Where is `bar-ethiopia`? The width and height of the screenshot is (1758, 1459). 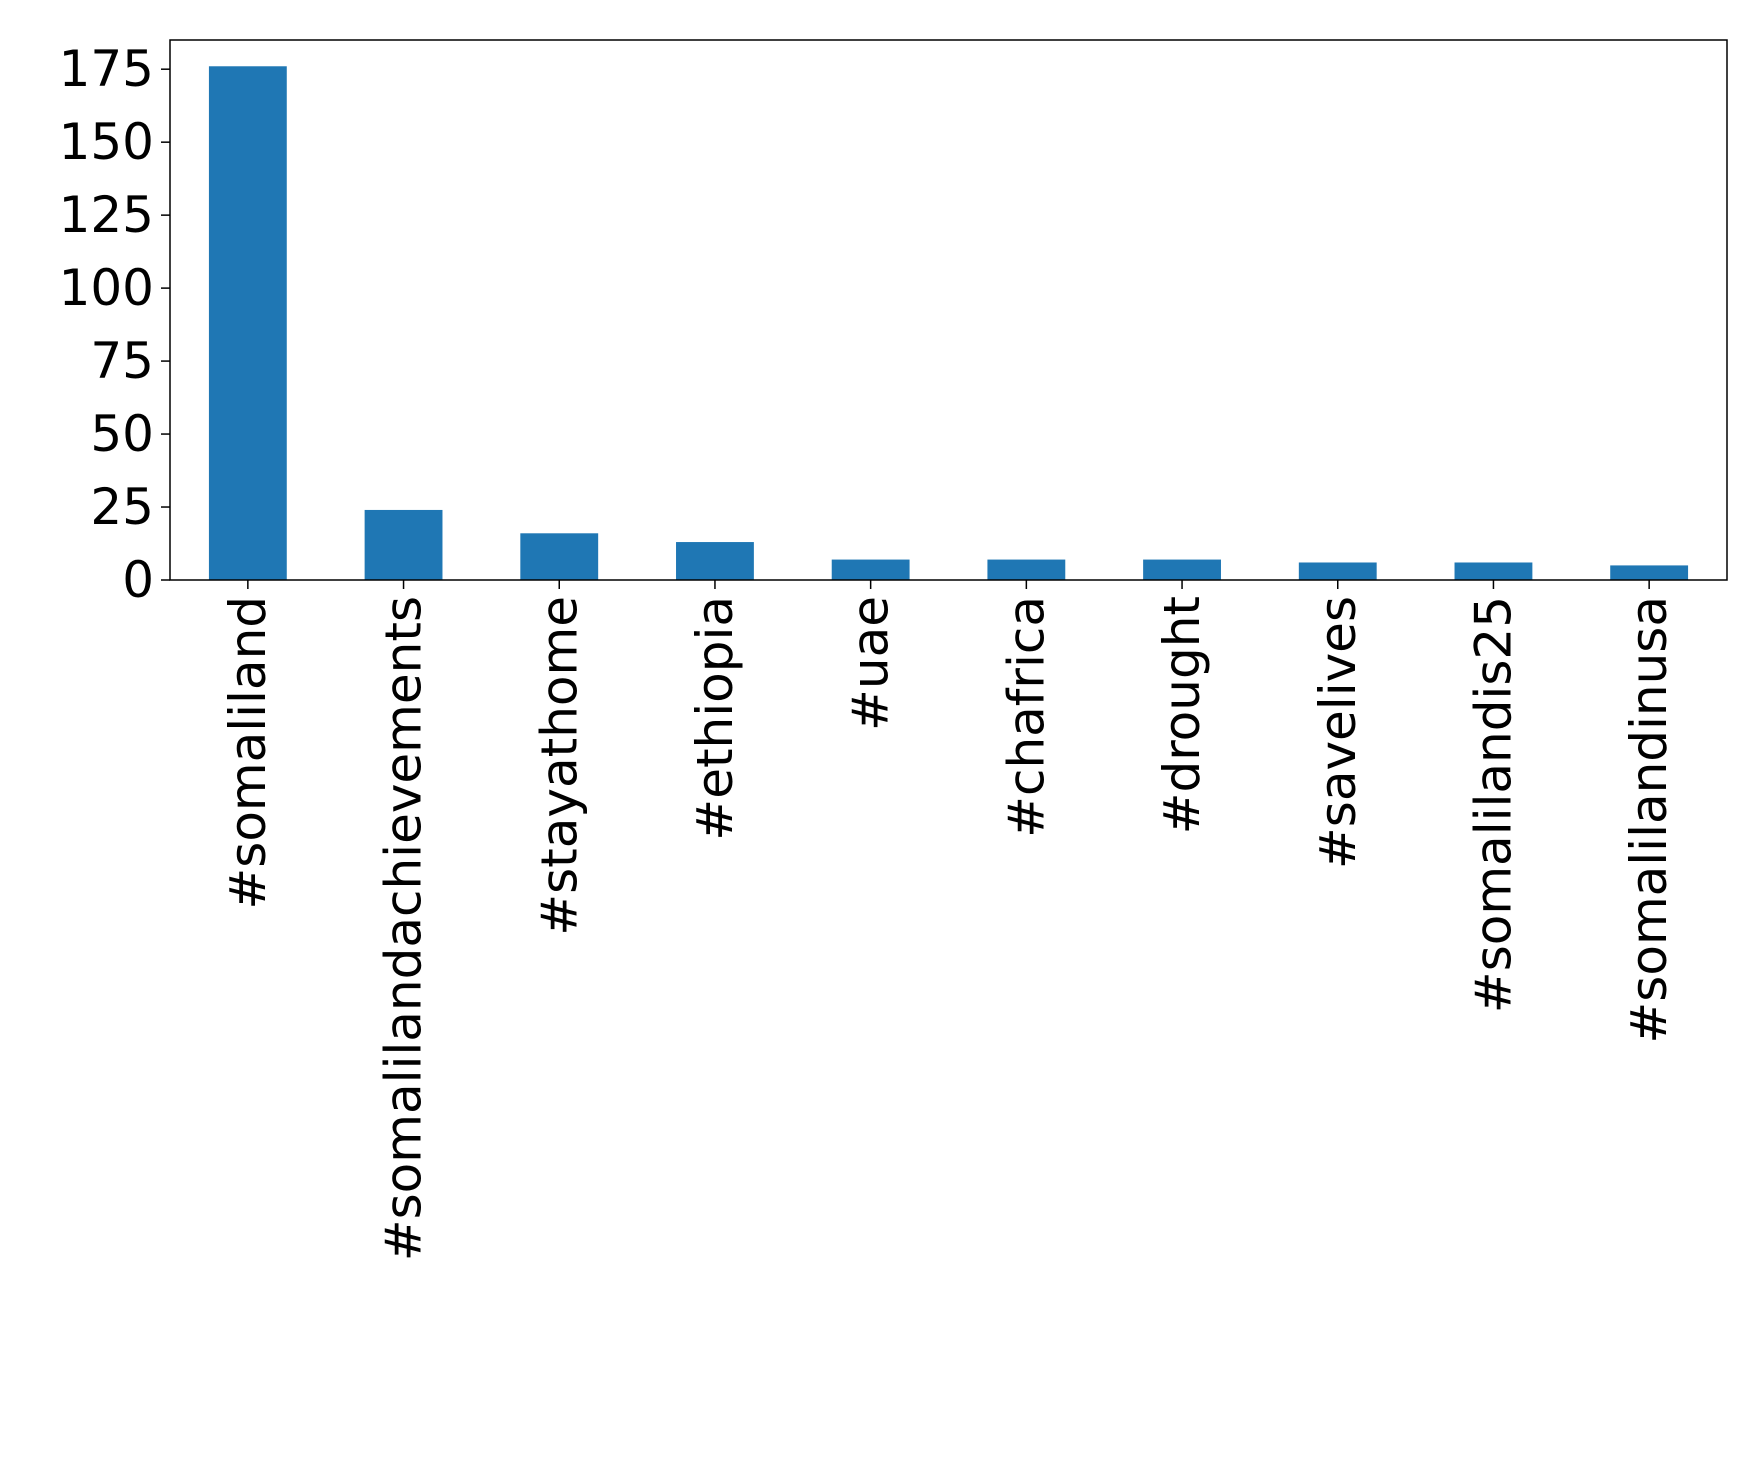
bar-ethiopia is located at coordinates (715, 561).